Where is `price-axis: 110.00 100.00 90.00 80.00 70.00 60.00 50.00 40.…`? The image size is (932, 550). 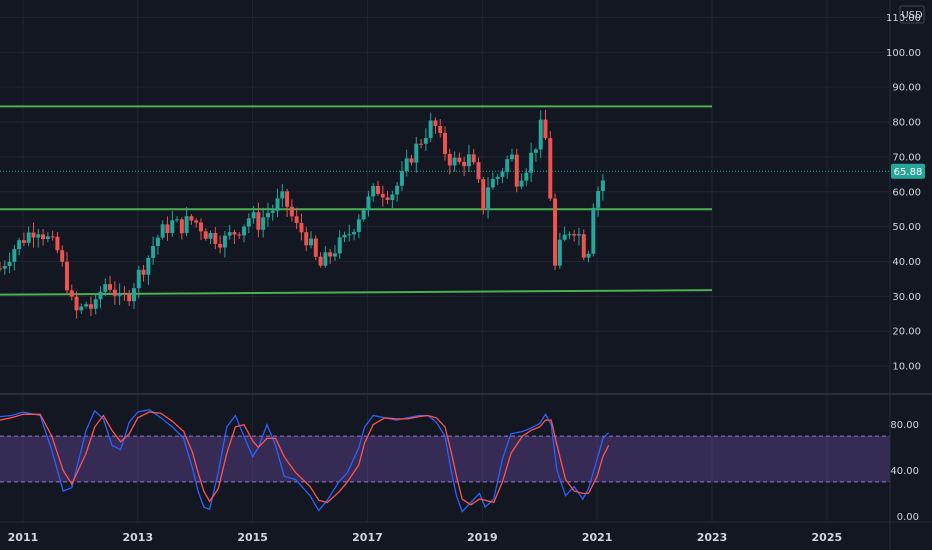
price-axis: 110.00 100.00 90.00 80.00 70.00 60.00 50.00 40.… is located at coordinates (903, 193).